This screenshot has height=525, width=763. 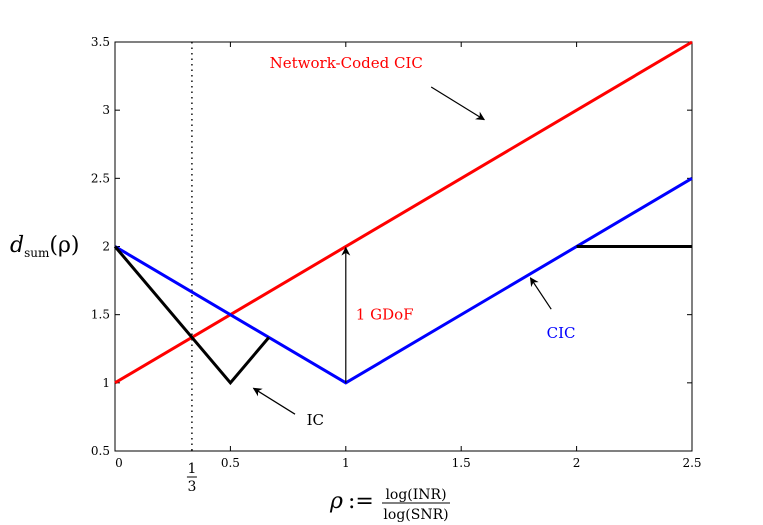 I want to click on y-tick-label: 0.5, so click(x=100, y=451).